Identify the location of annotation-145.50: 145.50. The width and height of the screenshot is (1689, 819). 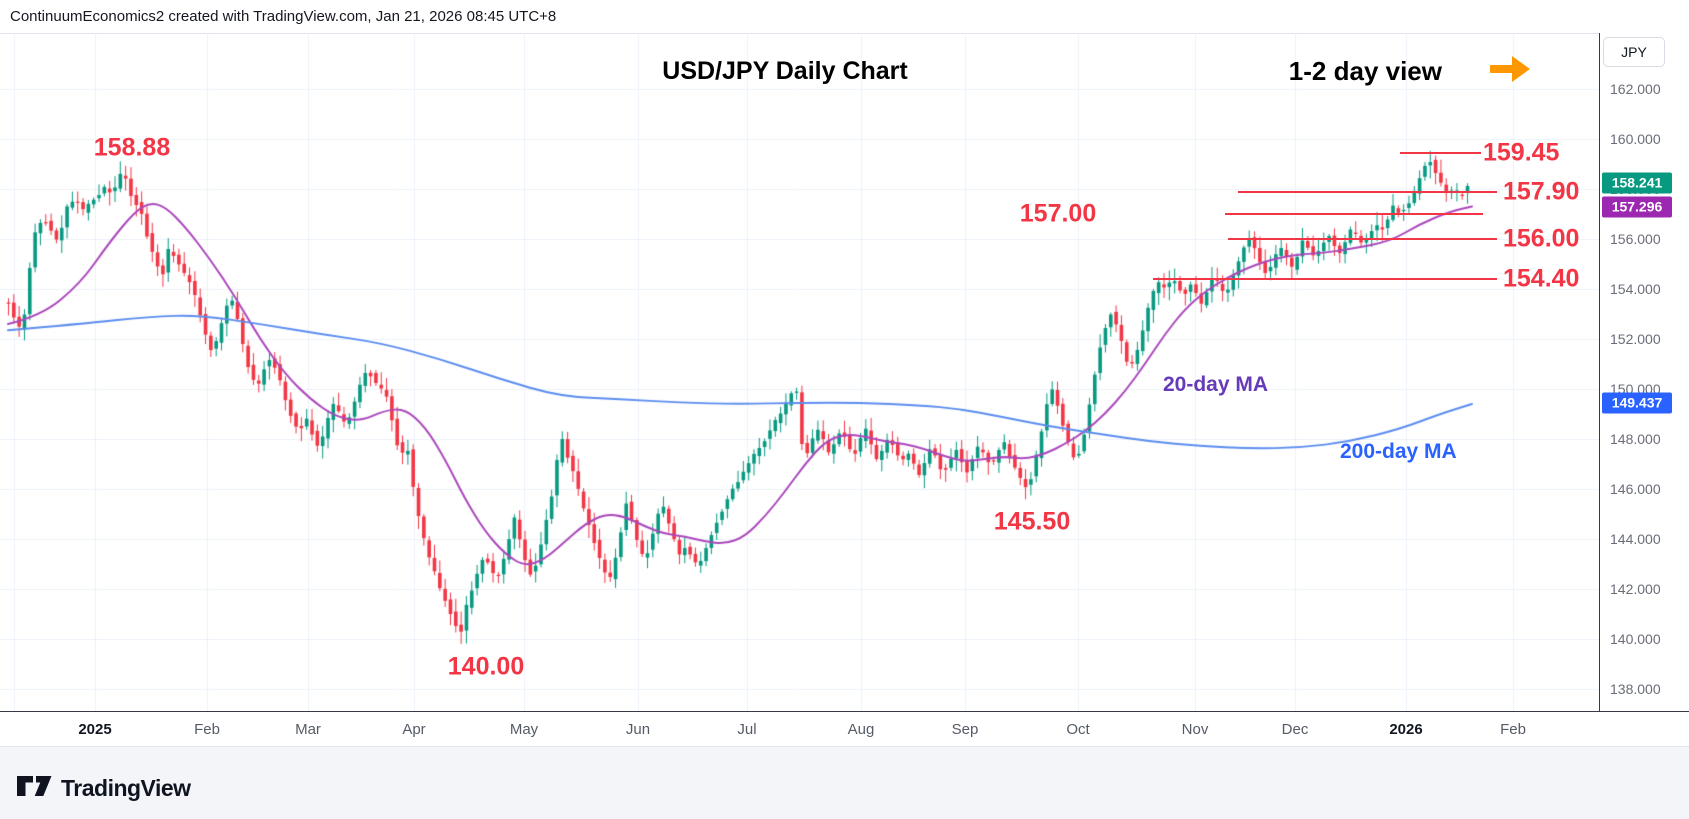
(1032, 521).